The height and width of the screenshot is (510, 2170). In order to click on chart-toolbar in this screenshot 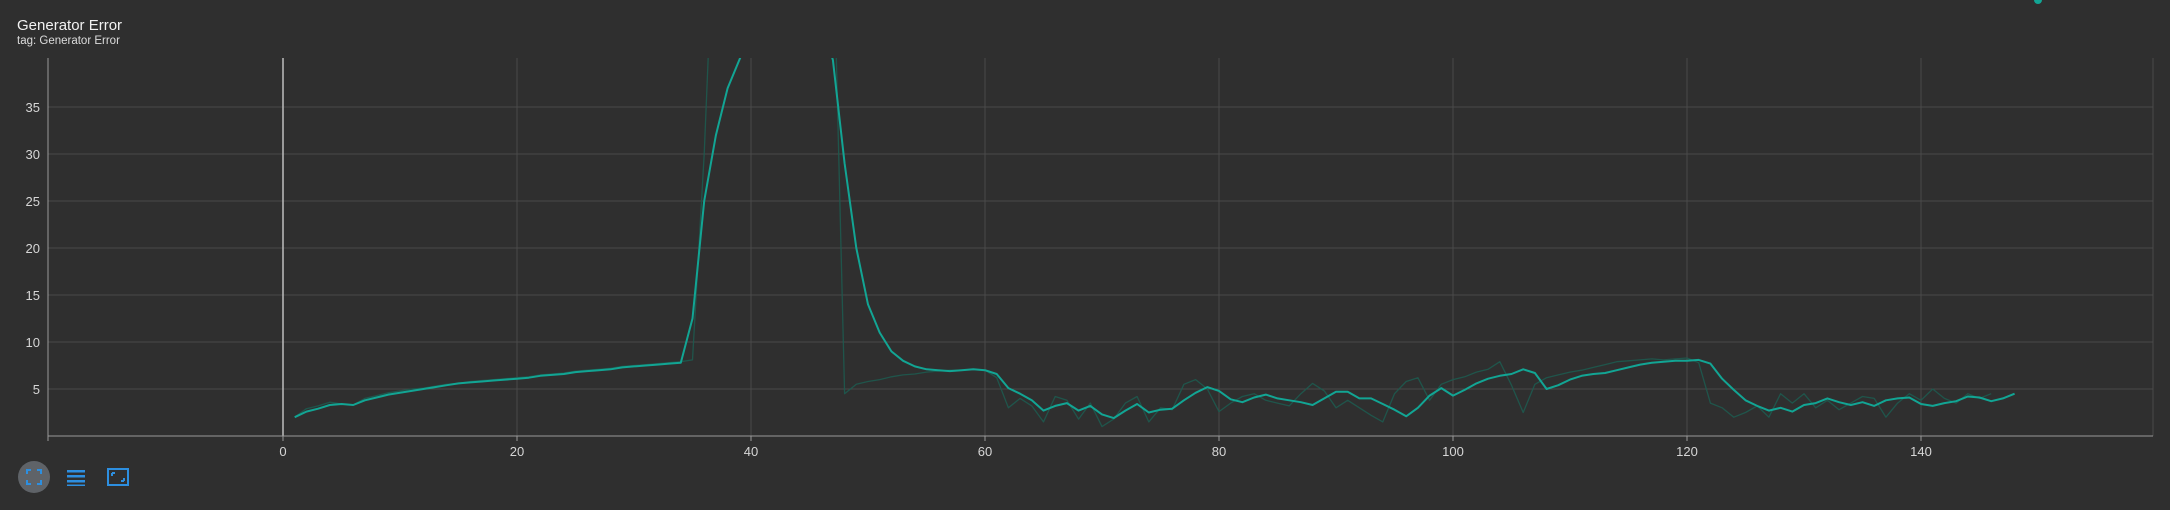, I will do `click(76, 477)`.